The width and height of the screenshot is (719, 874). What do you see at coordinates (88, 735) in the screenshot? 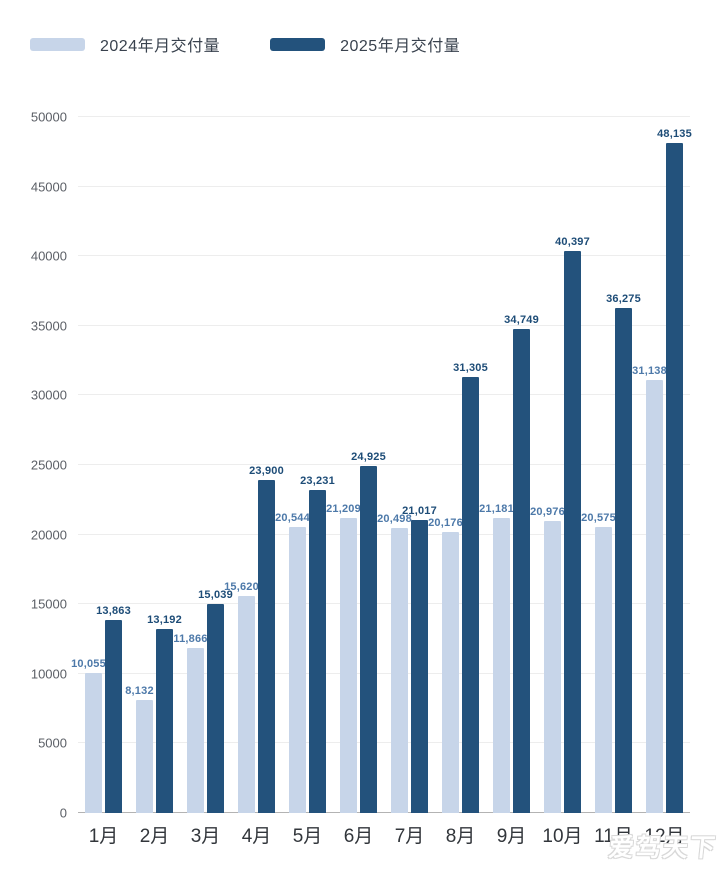
I see `bar-2024: 10,055` at bounding box center [88, 735].